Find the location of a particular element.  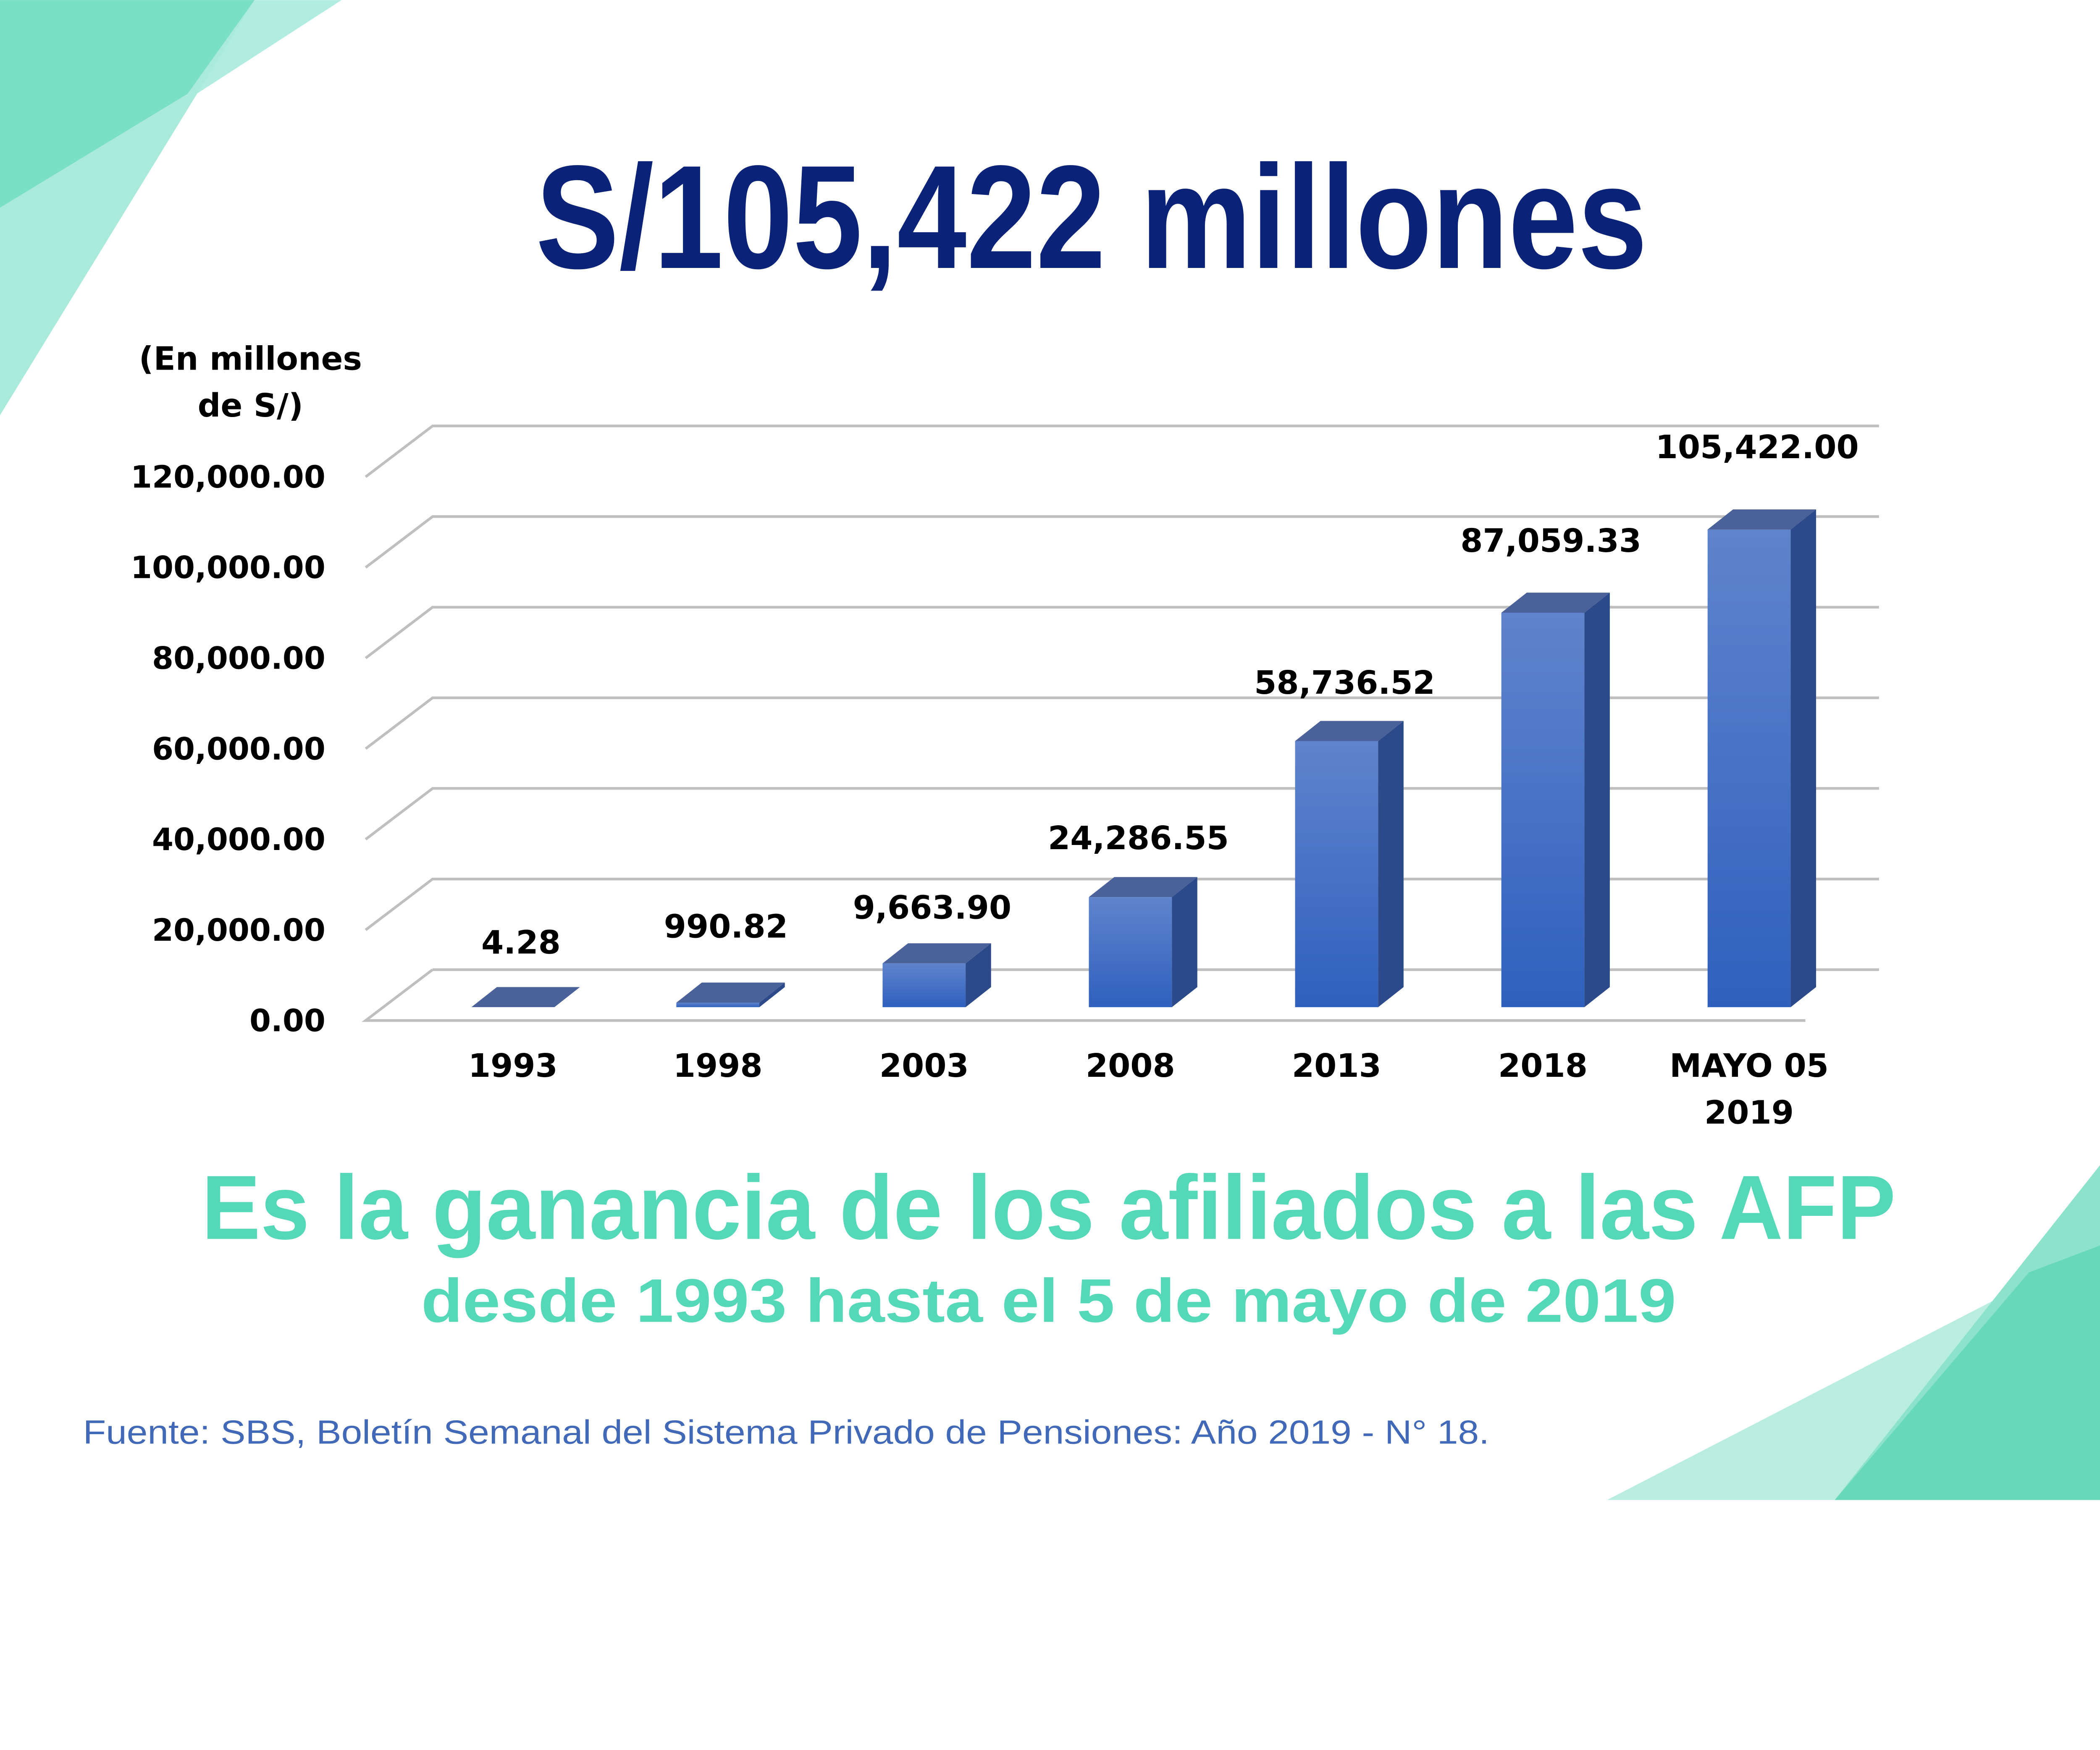

x-tick-label: 1998 is located at coordinates (718, 1066).